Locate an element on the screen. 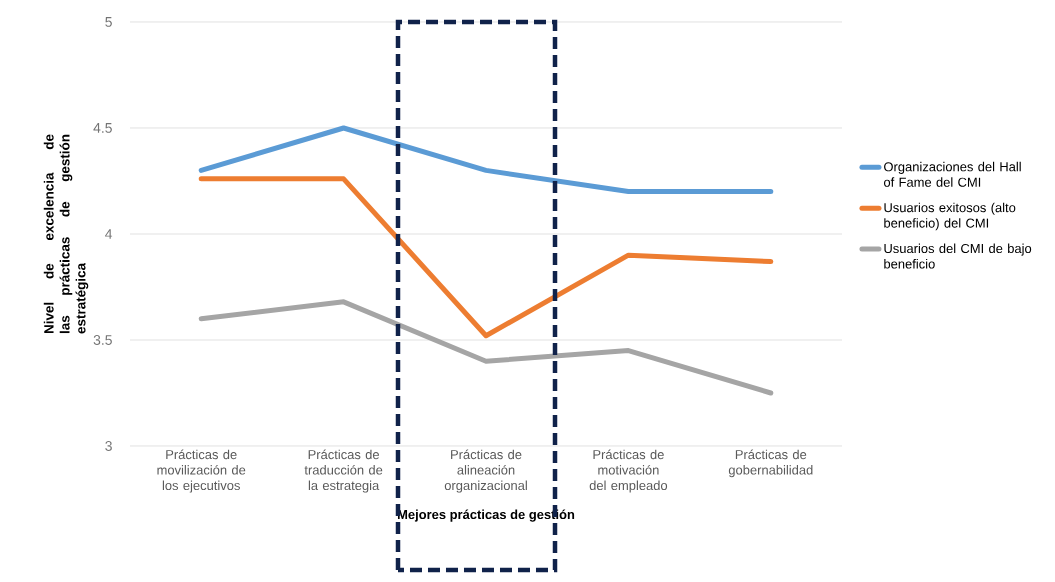 The image size is (1055, 582). x-tick-label: Prácticas de motivación del empleado is located at coordinates (628, 471).